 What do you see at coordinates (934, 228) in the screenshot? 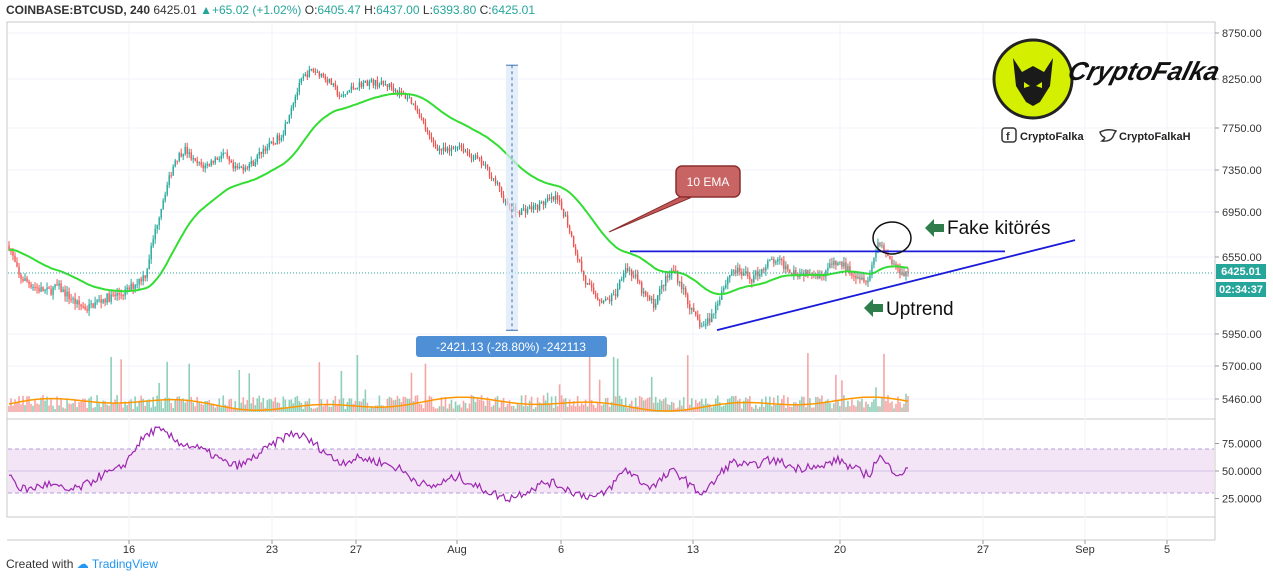
I see `fake-breakout-arrow-icon` at bounding box center [934, 228].